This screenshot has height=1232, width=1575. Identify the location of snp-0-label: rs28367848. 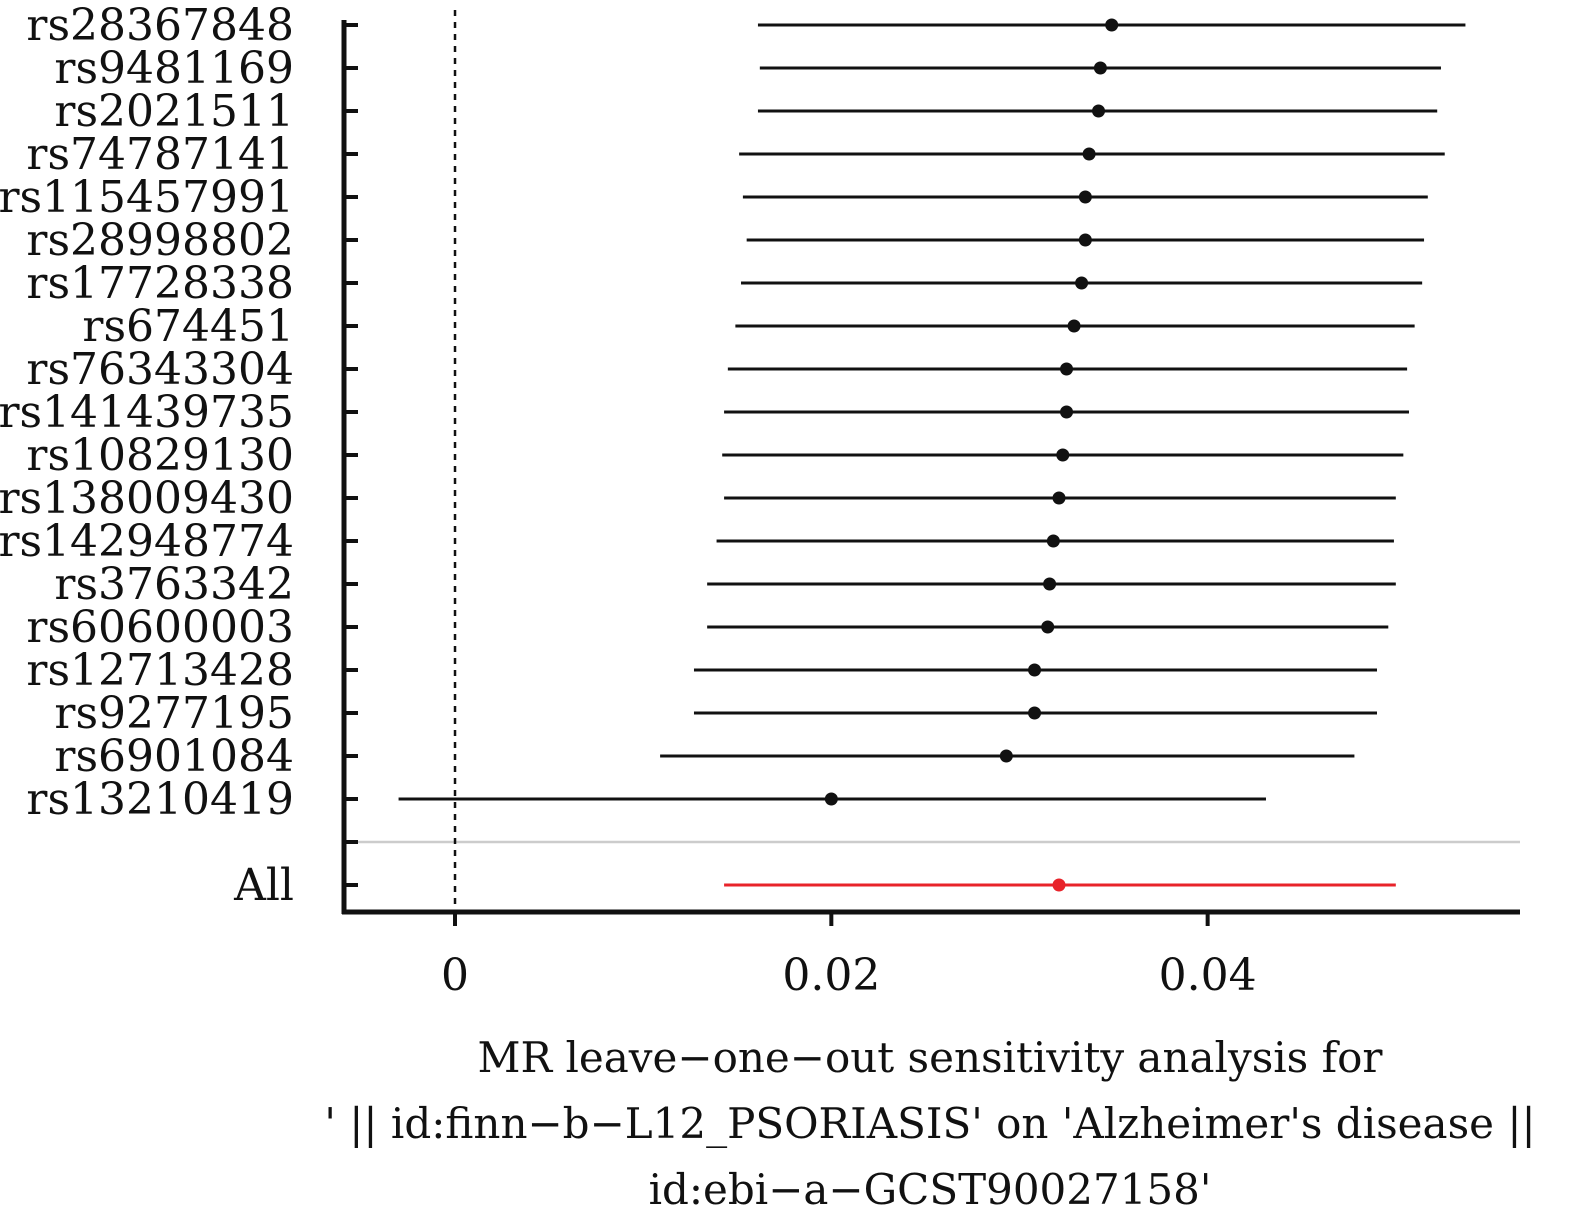
(160, 25).